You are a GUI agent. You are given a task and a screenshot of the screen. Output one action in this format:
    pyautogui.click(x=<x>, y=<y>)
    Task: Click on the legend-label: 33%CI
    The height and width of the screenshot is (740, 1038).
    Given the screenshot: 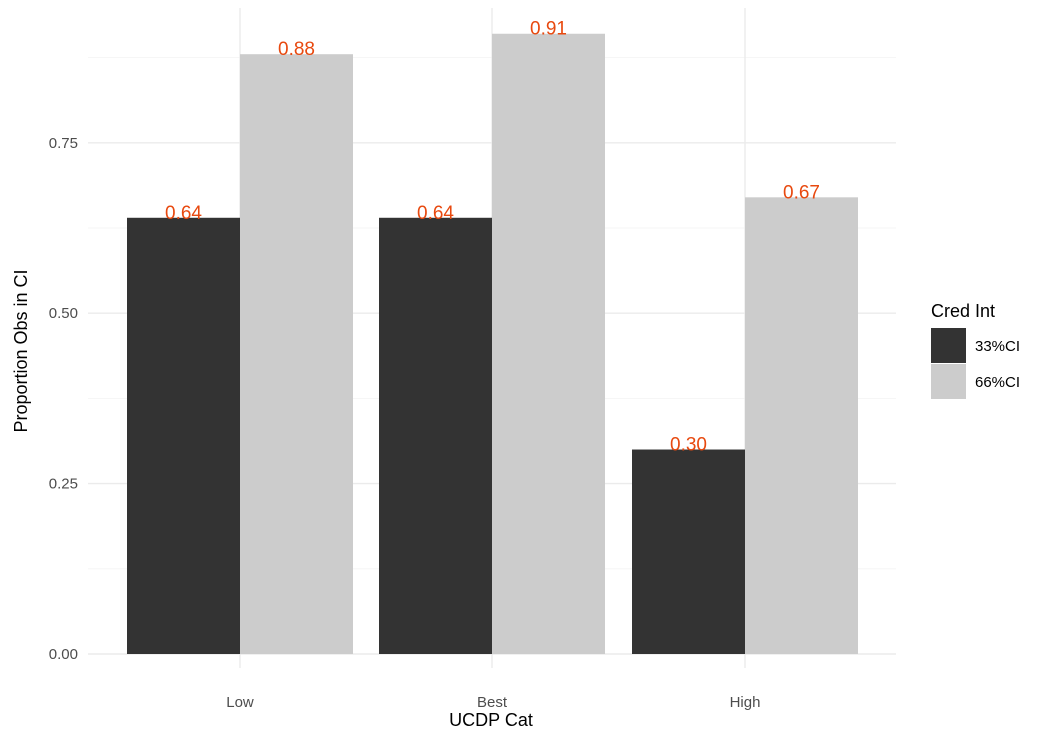 What is the action you would take?
    pyautogui.click(x=997, y=346)
    